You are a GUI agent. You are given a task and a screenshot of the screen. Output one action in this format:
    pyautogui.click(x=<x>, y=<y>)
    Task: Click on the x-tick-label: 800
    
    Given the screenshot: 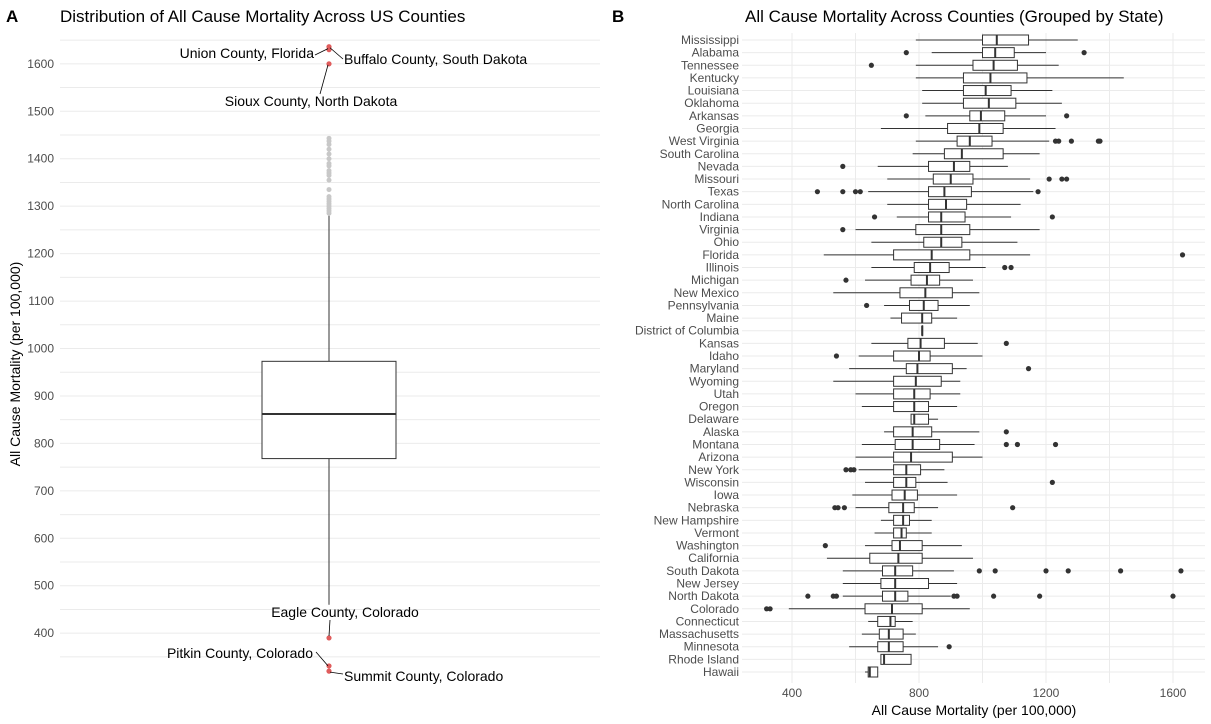 What is the action you would take?
    pyautogui.click(x=919, y=693)
    